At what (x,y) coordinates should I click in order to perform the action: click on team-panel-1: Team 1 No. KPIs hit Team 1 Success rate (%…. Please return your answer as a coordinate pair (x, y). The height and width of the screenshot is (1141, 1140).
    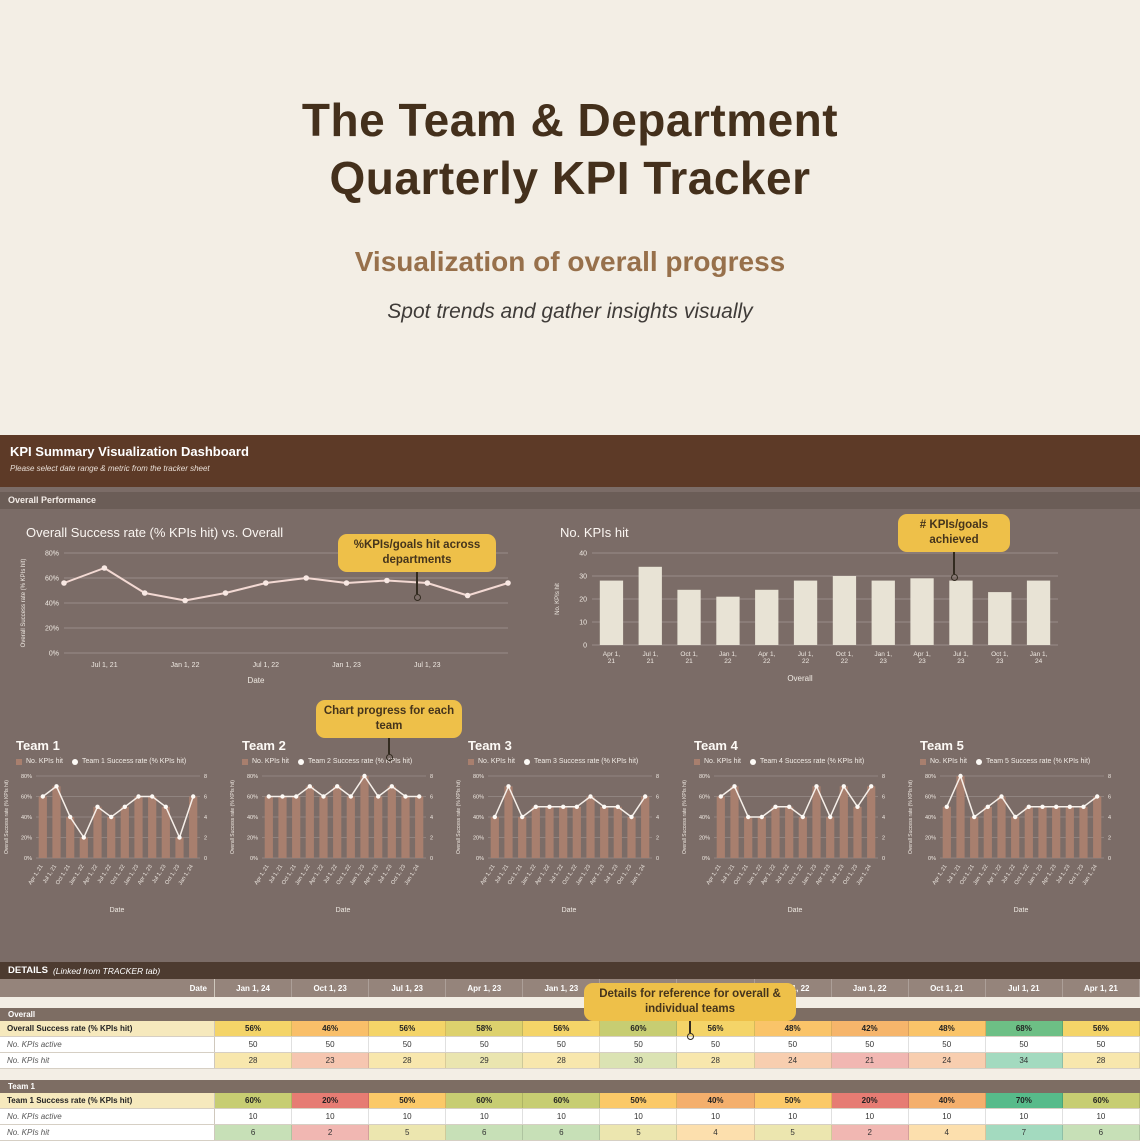
    Looking at the image, I should click on (115, 826).